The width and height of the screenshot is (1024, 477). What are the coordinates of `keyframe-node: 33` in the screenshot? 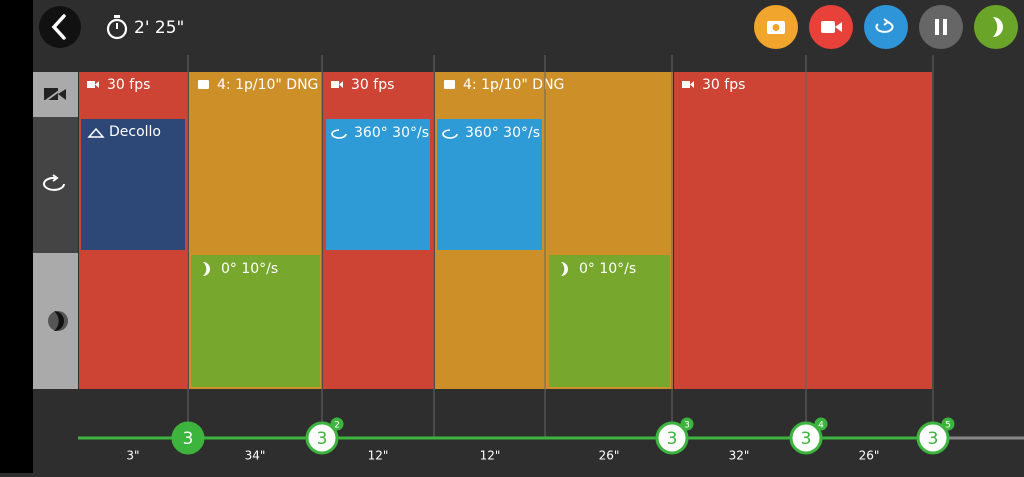 It's located at (674, 436).